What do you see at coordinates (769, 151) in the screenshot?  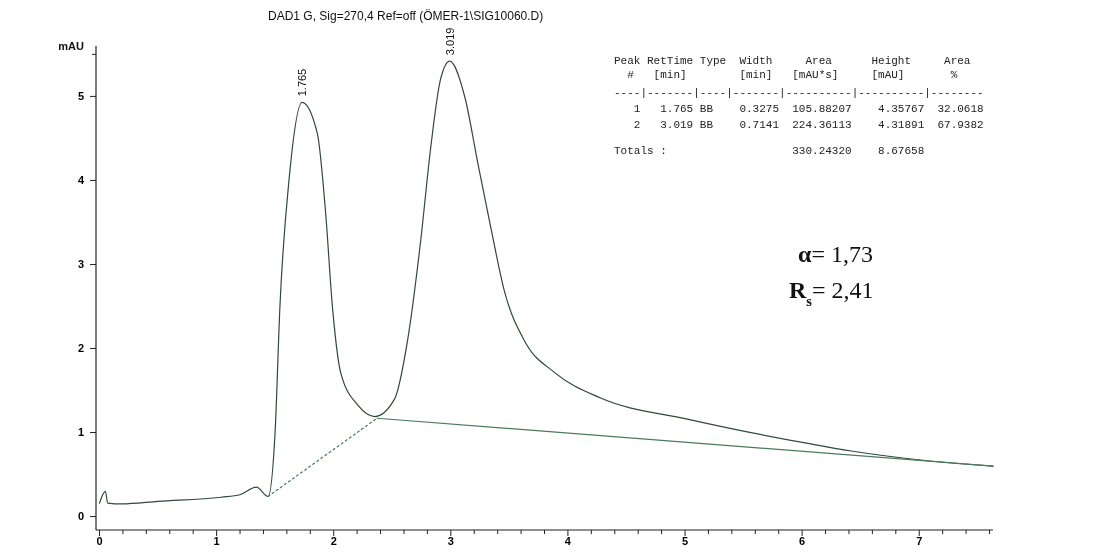 I see `annotation: Totals : 330.24320 8.67658` at bounding box center [769, 151].